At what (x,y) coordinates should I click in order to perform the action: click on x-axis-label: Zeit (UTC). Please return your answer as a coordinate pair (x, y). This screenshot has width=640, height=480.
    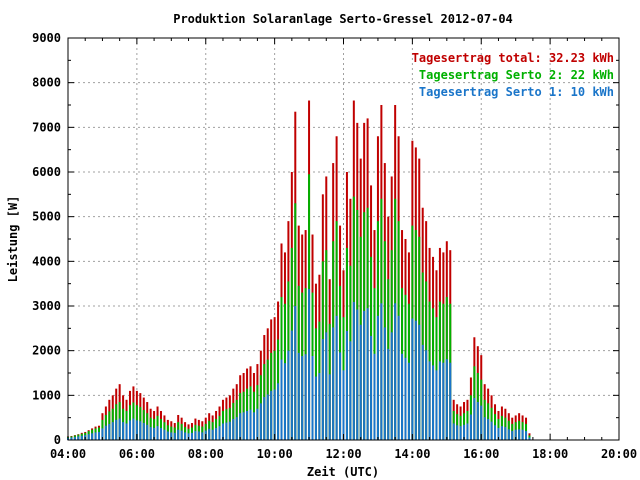
    Looking at the image, I should click on (343, 472).